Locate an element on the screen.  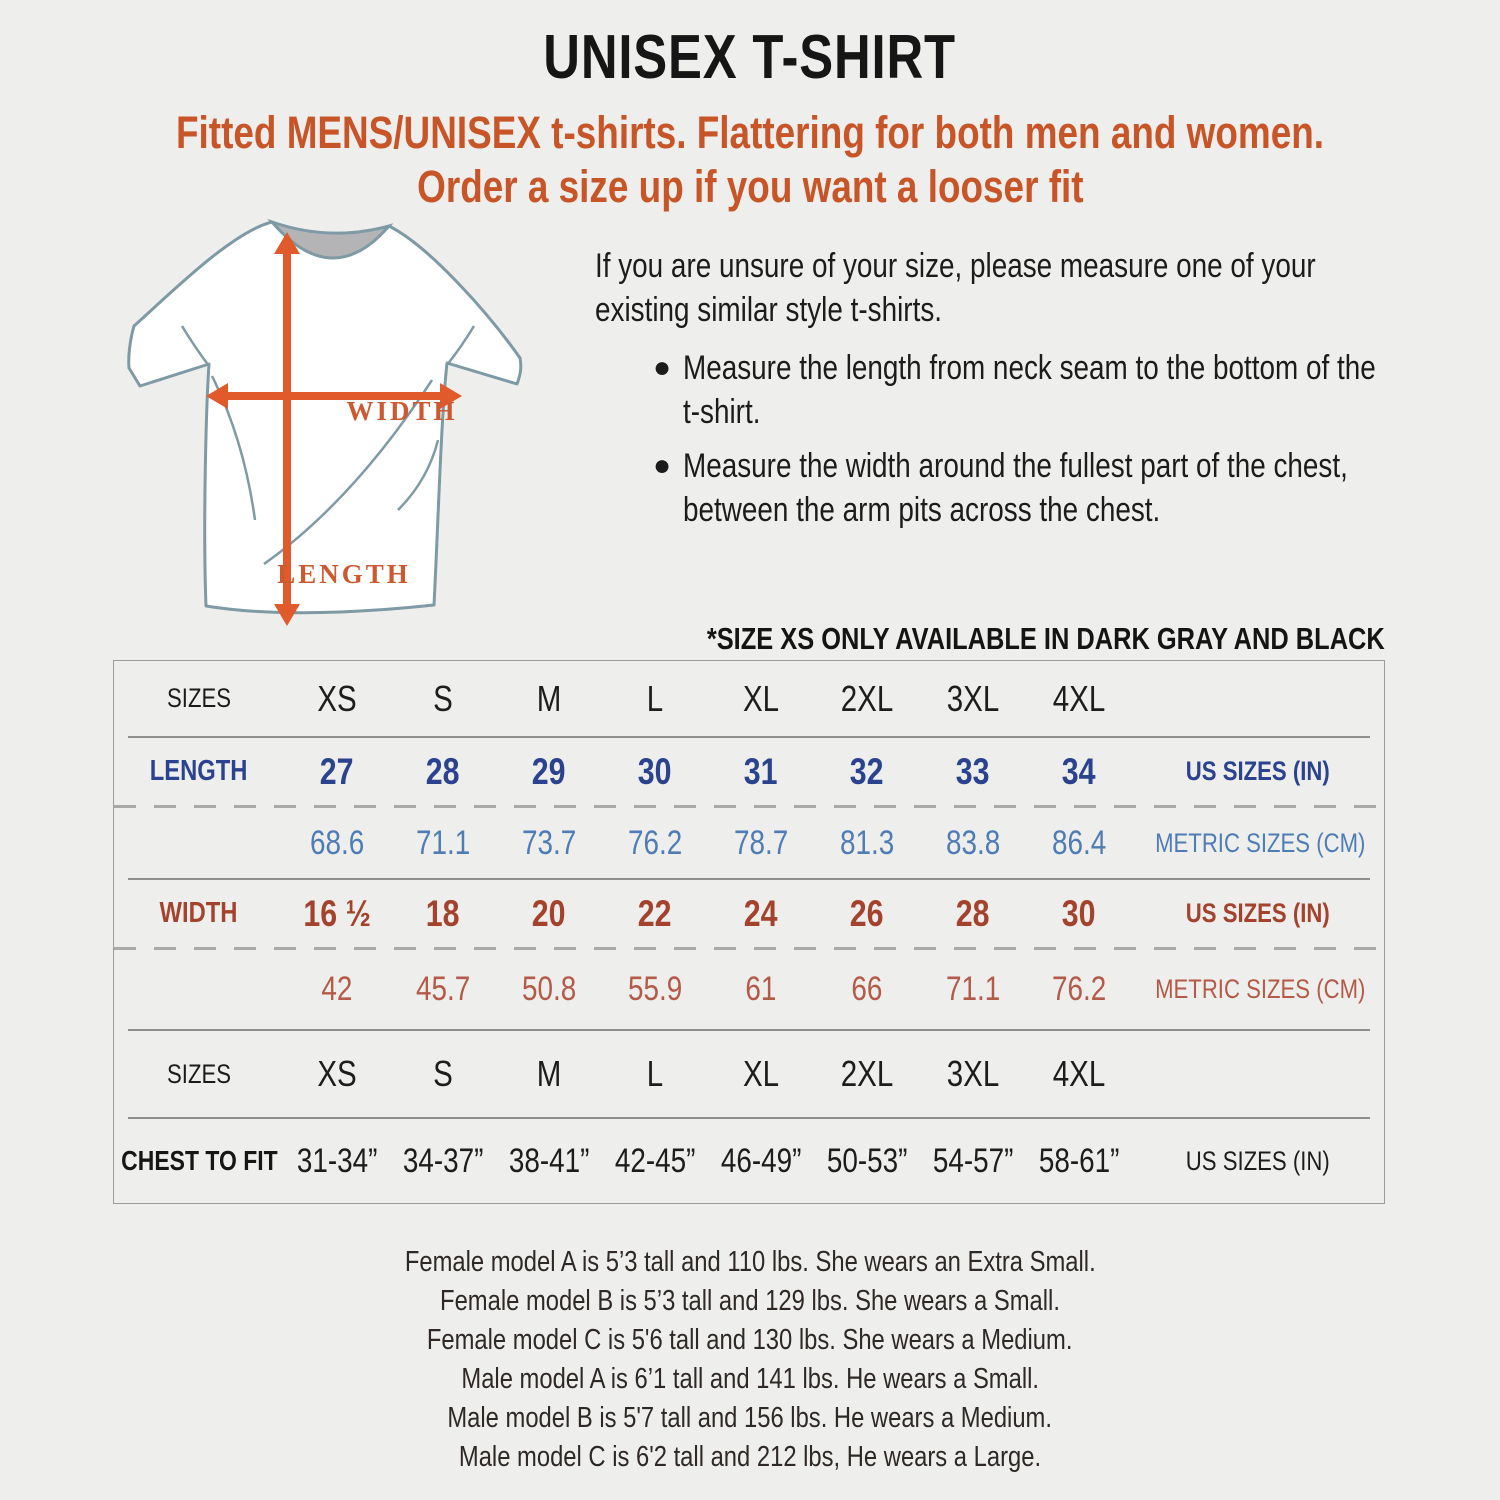
length-us-cell: 28 is located at coordinates (443, 771).